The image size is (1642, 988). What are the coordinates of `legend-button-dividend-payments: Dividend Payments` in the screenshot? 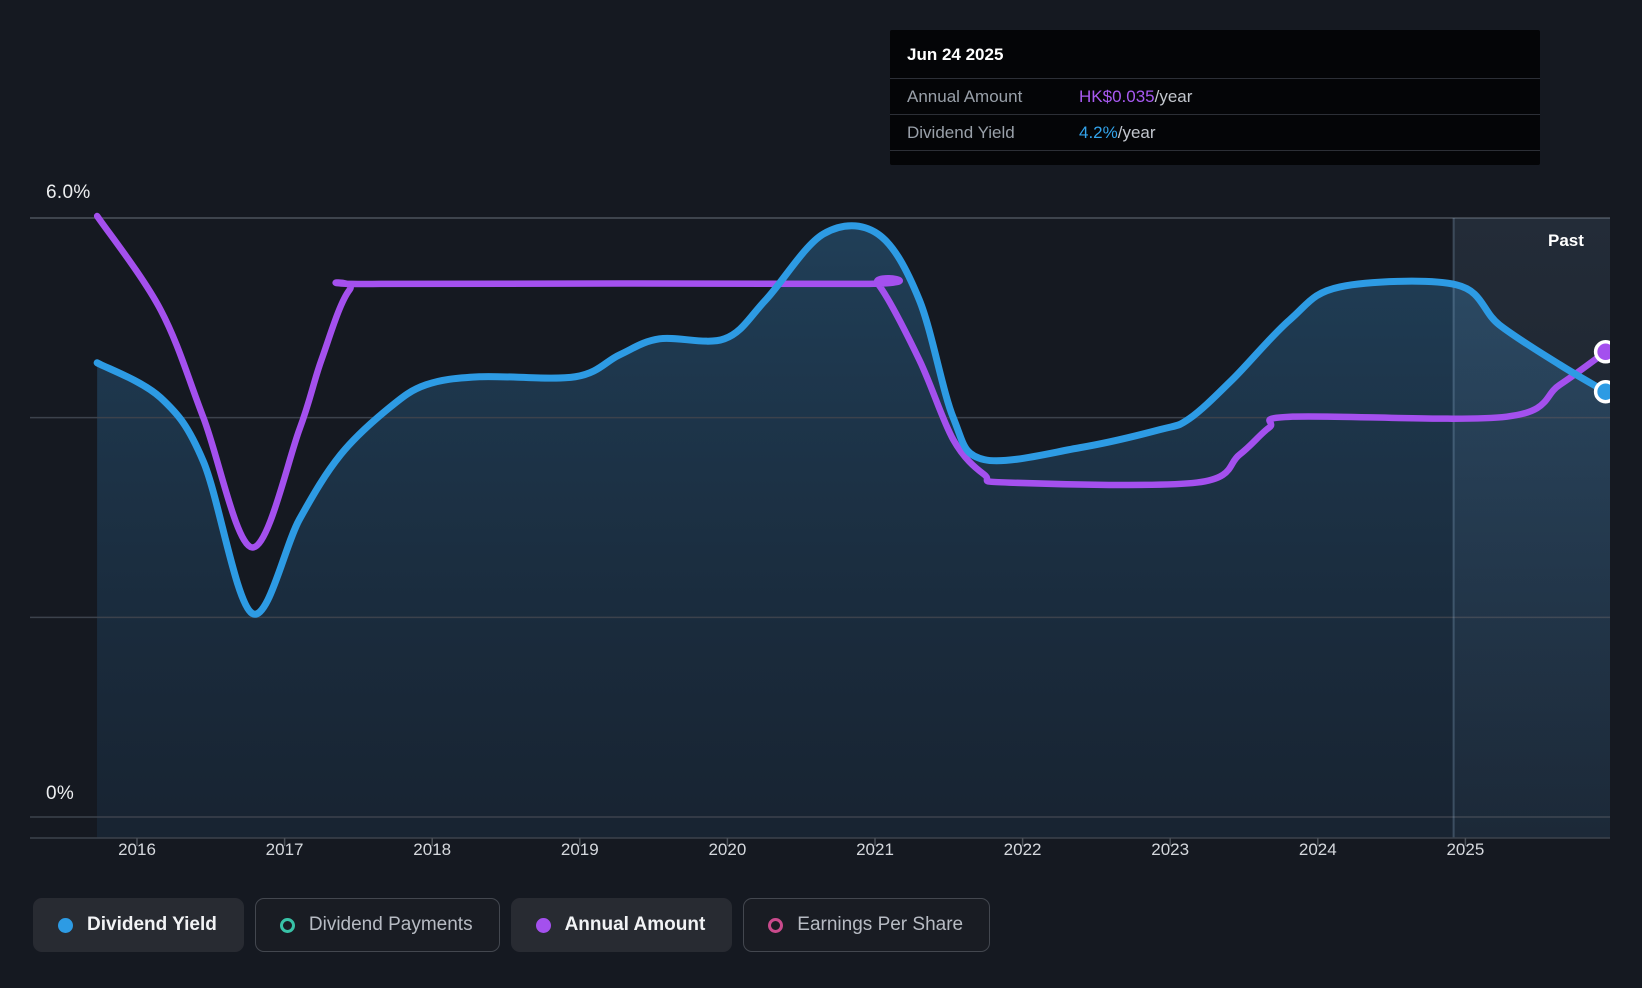 It's located at (377, 925).